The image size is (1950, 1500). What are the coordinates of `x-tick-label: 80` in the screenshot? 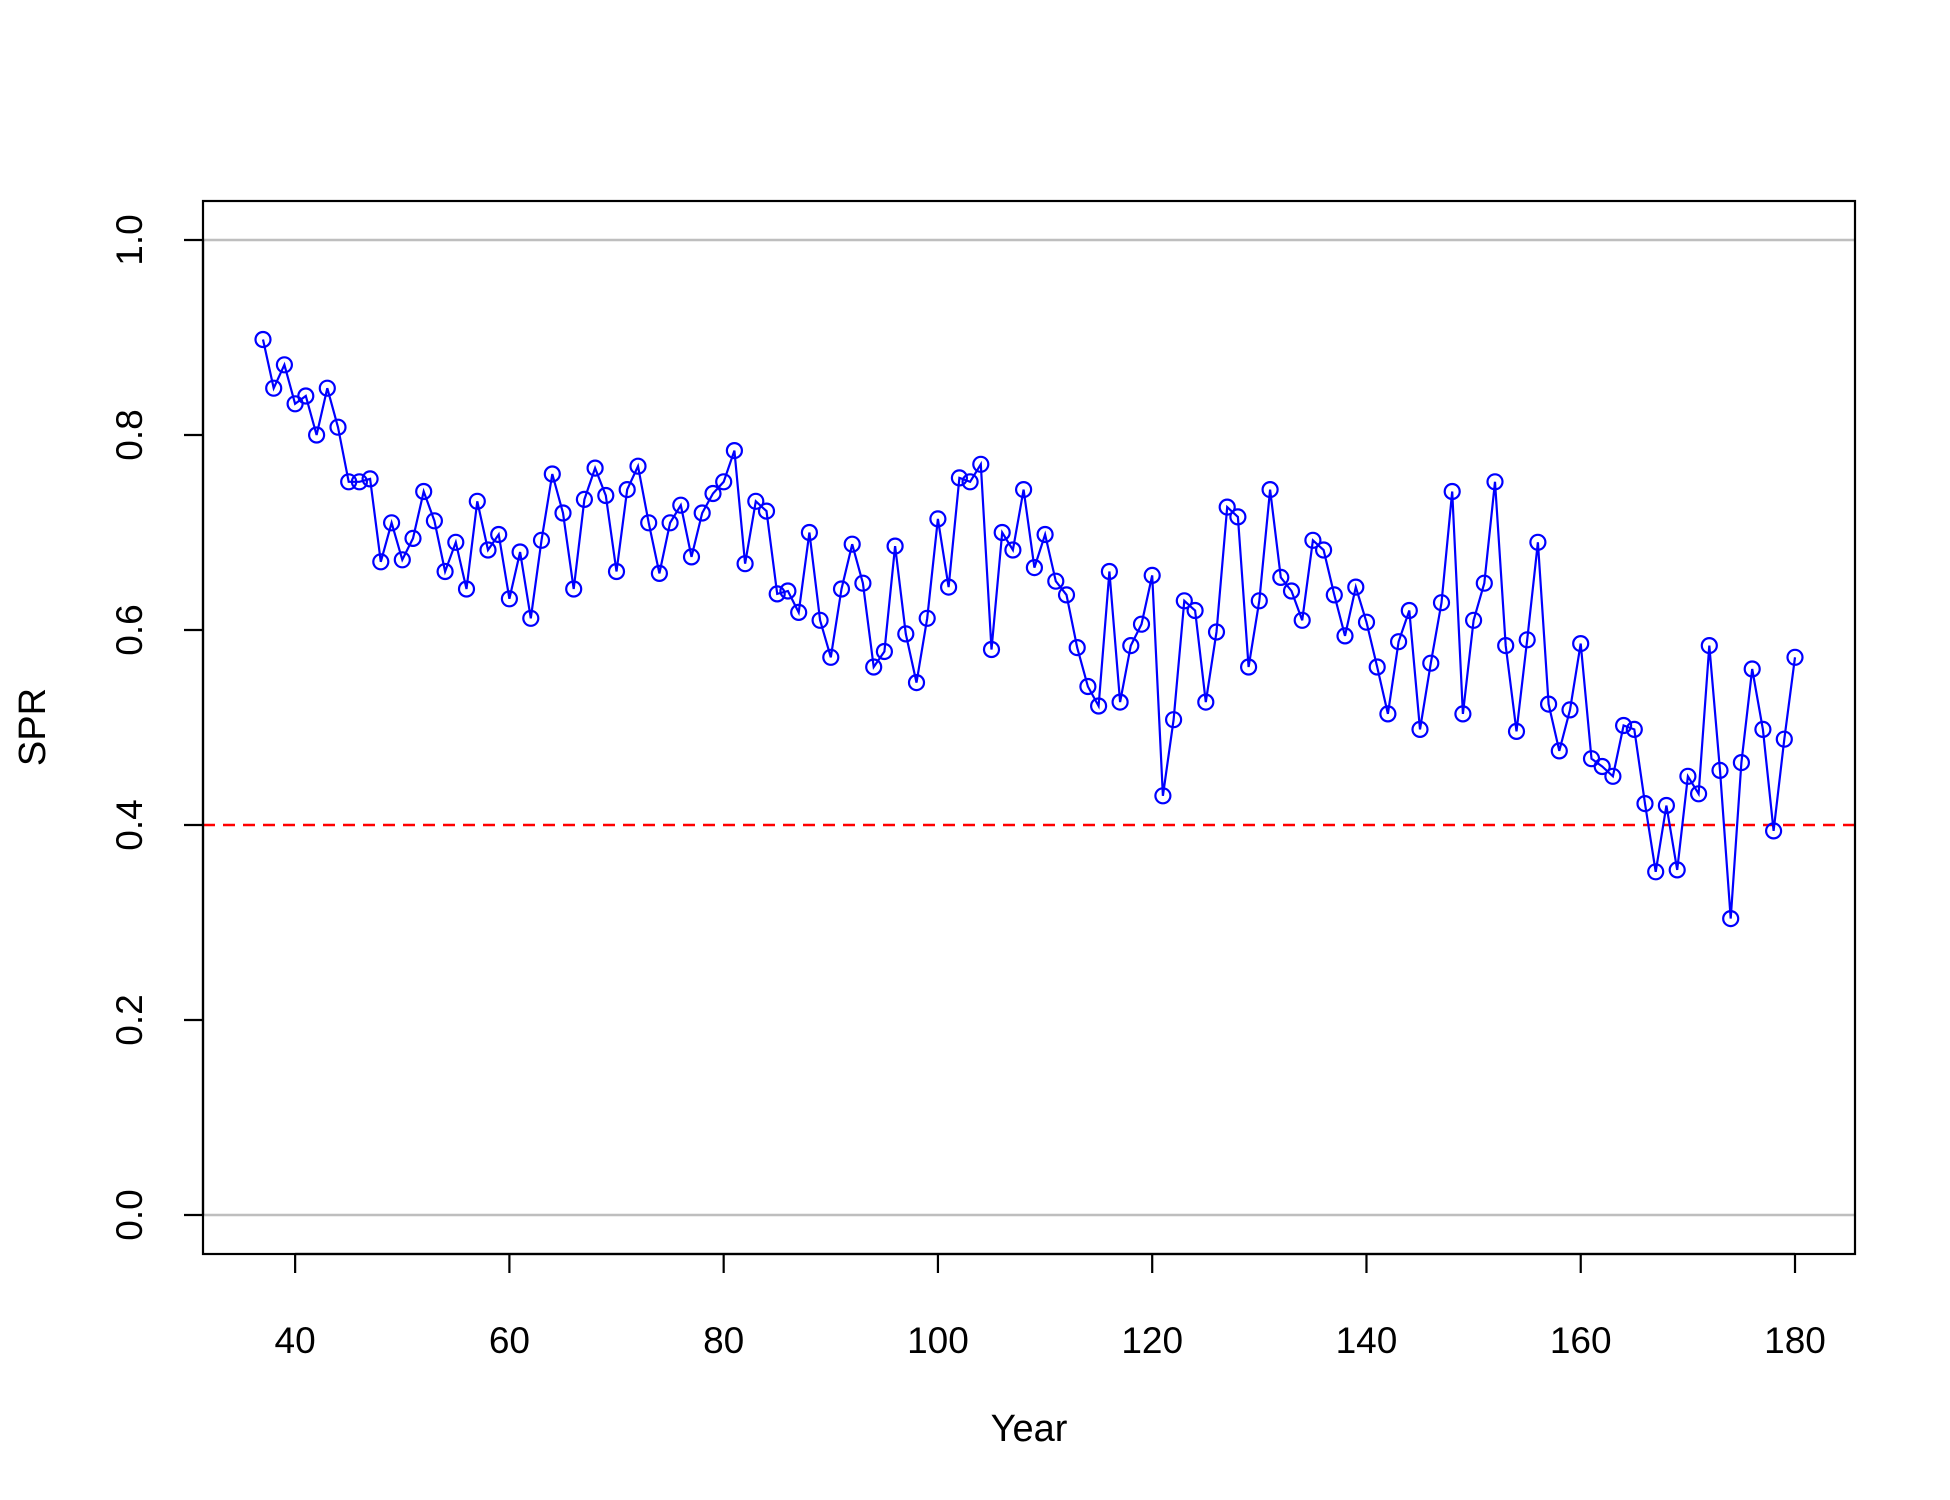 It's located at (723, 1340).